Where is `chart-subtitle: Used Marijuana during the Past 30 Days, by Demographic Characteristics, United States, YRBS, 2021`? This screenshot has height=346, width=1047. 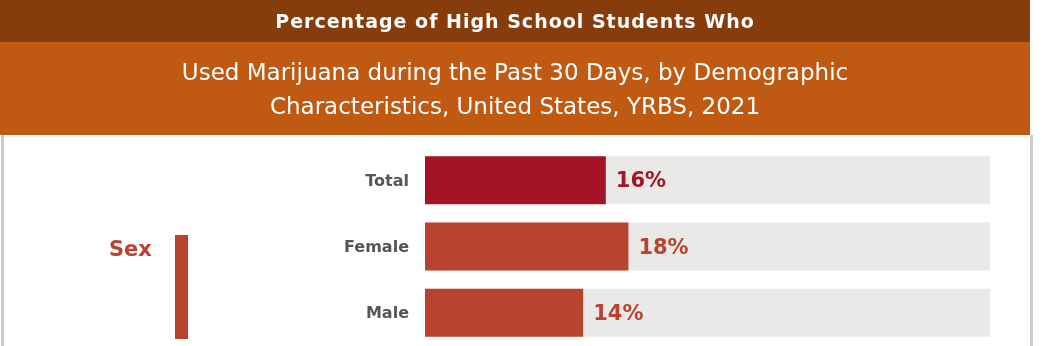
chart-subtitle: Used Marijuana during the Past 30 Days, by Demographic Characteristics, United States, YRBS, 2021 is located at coordinates (515, 89).